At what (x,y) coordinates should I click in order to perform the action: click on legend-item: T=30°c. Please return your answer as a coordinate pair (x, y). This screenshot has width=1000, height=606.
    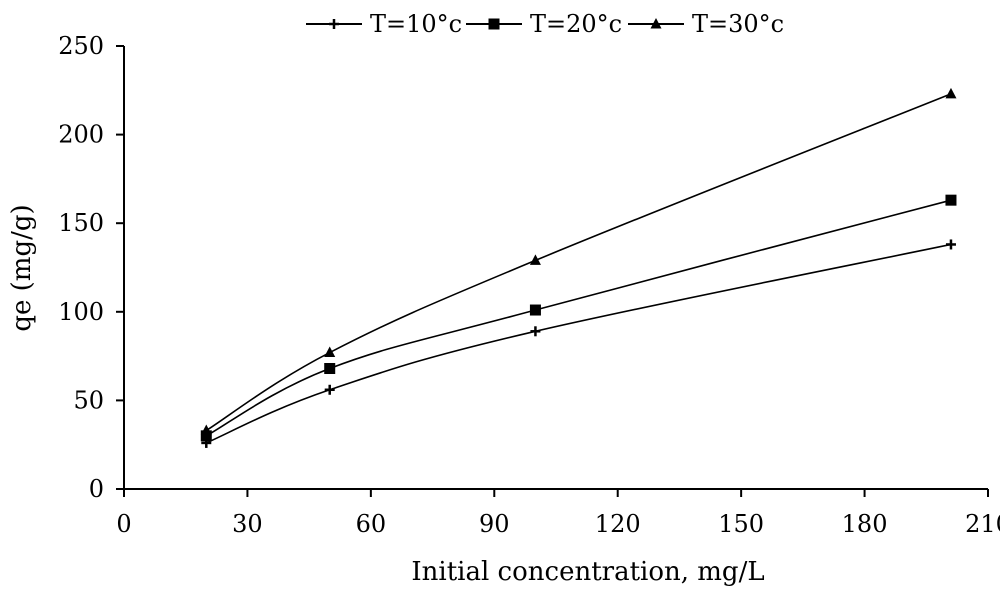
    Looking at the image, I should click on (706, 24).